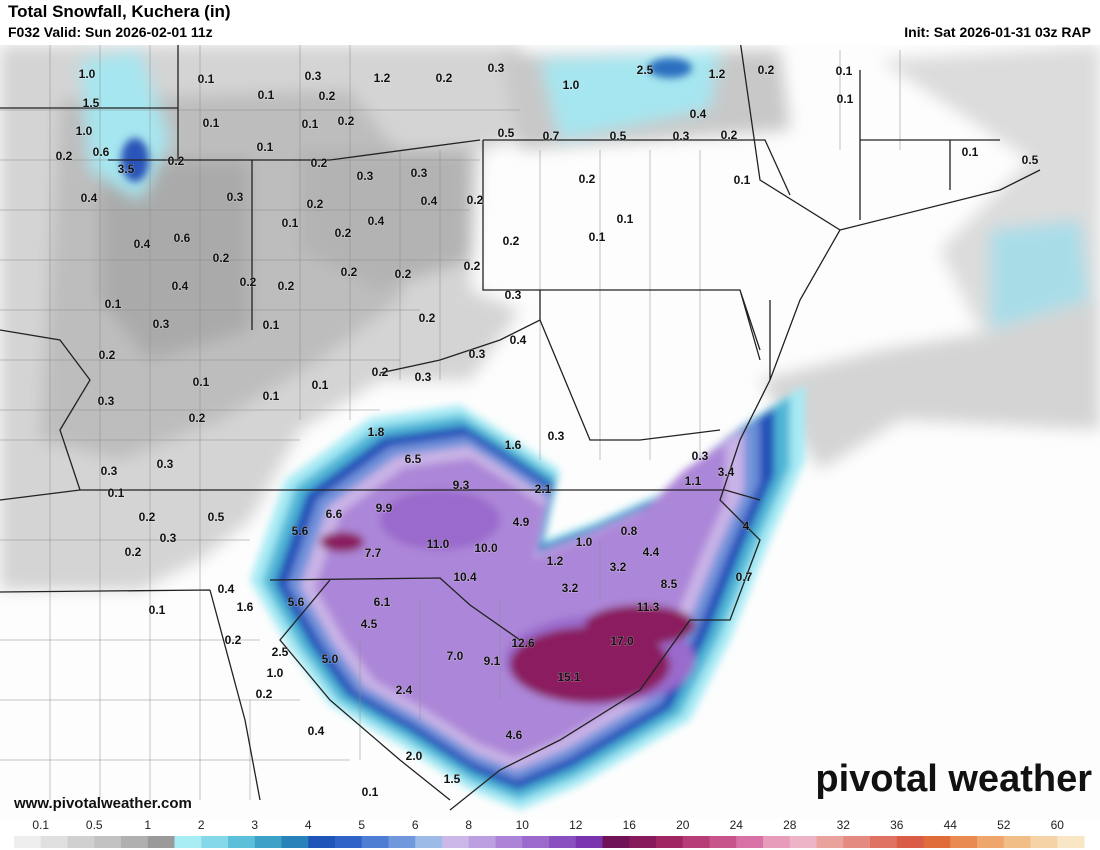 Image resolution: width=1100 pixels, height=850 pixels. Describe the element at coordinates (254, 825) in the screenshot. I see `colorbar-tick-label: 3` at that location.